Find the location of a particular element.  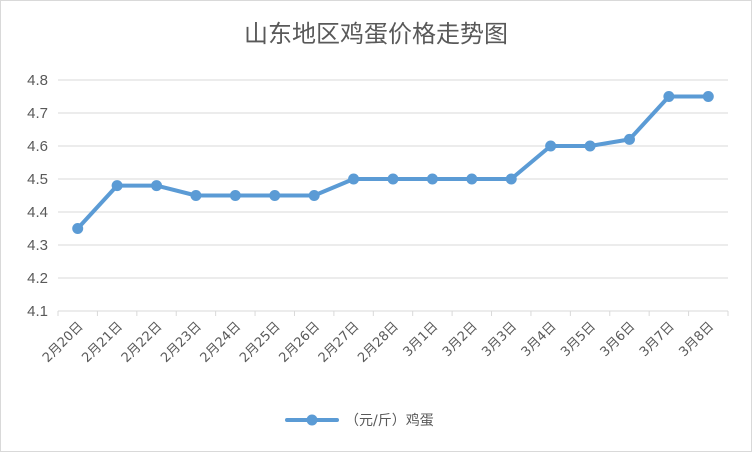

y-tick-label: 4.1 is located at coordinates (37, 311).